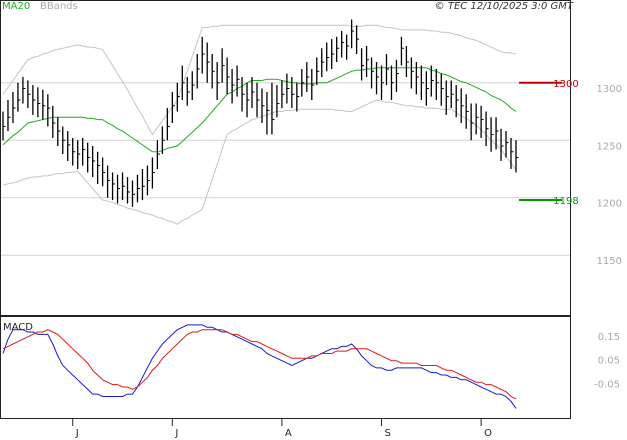  I want to click on macd-title: MACD, so click(18, 327).